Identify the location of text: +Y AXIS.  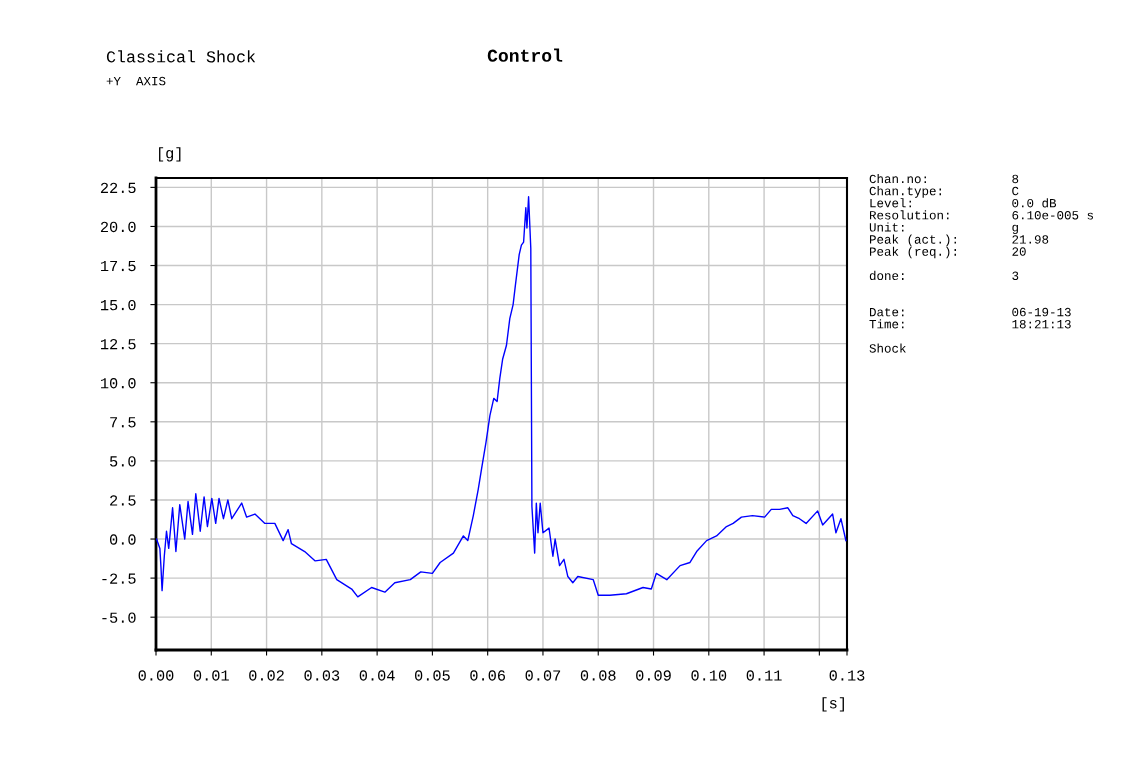
(136, 81).